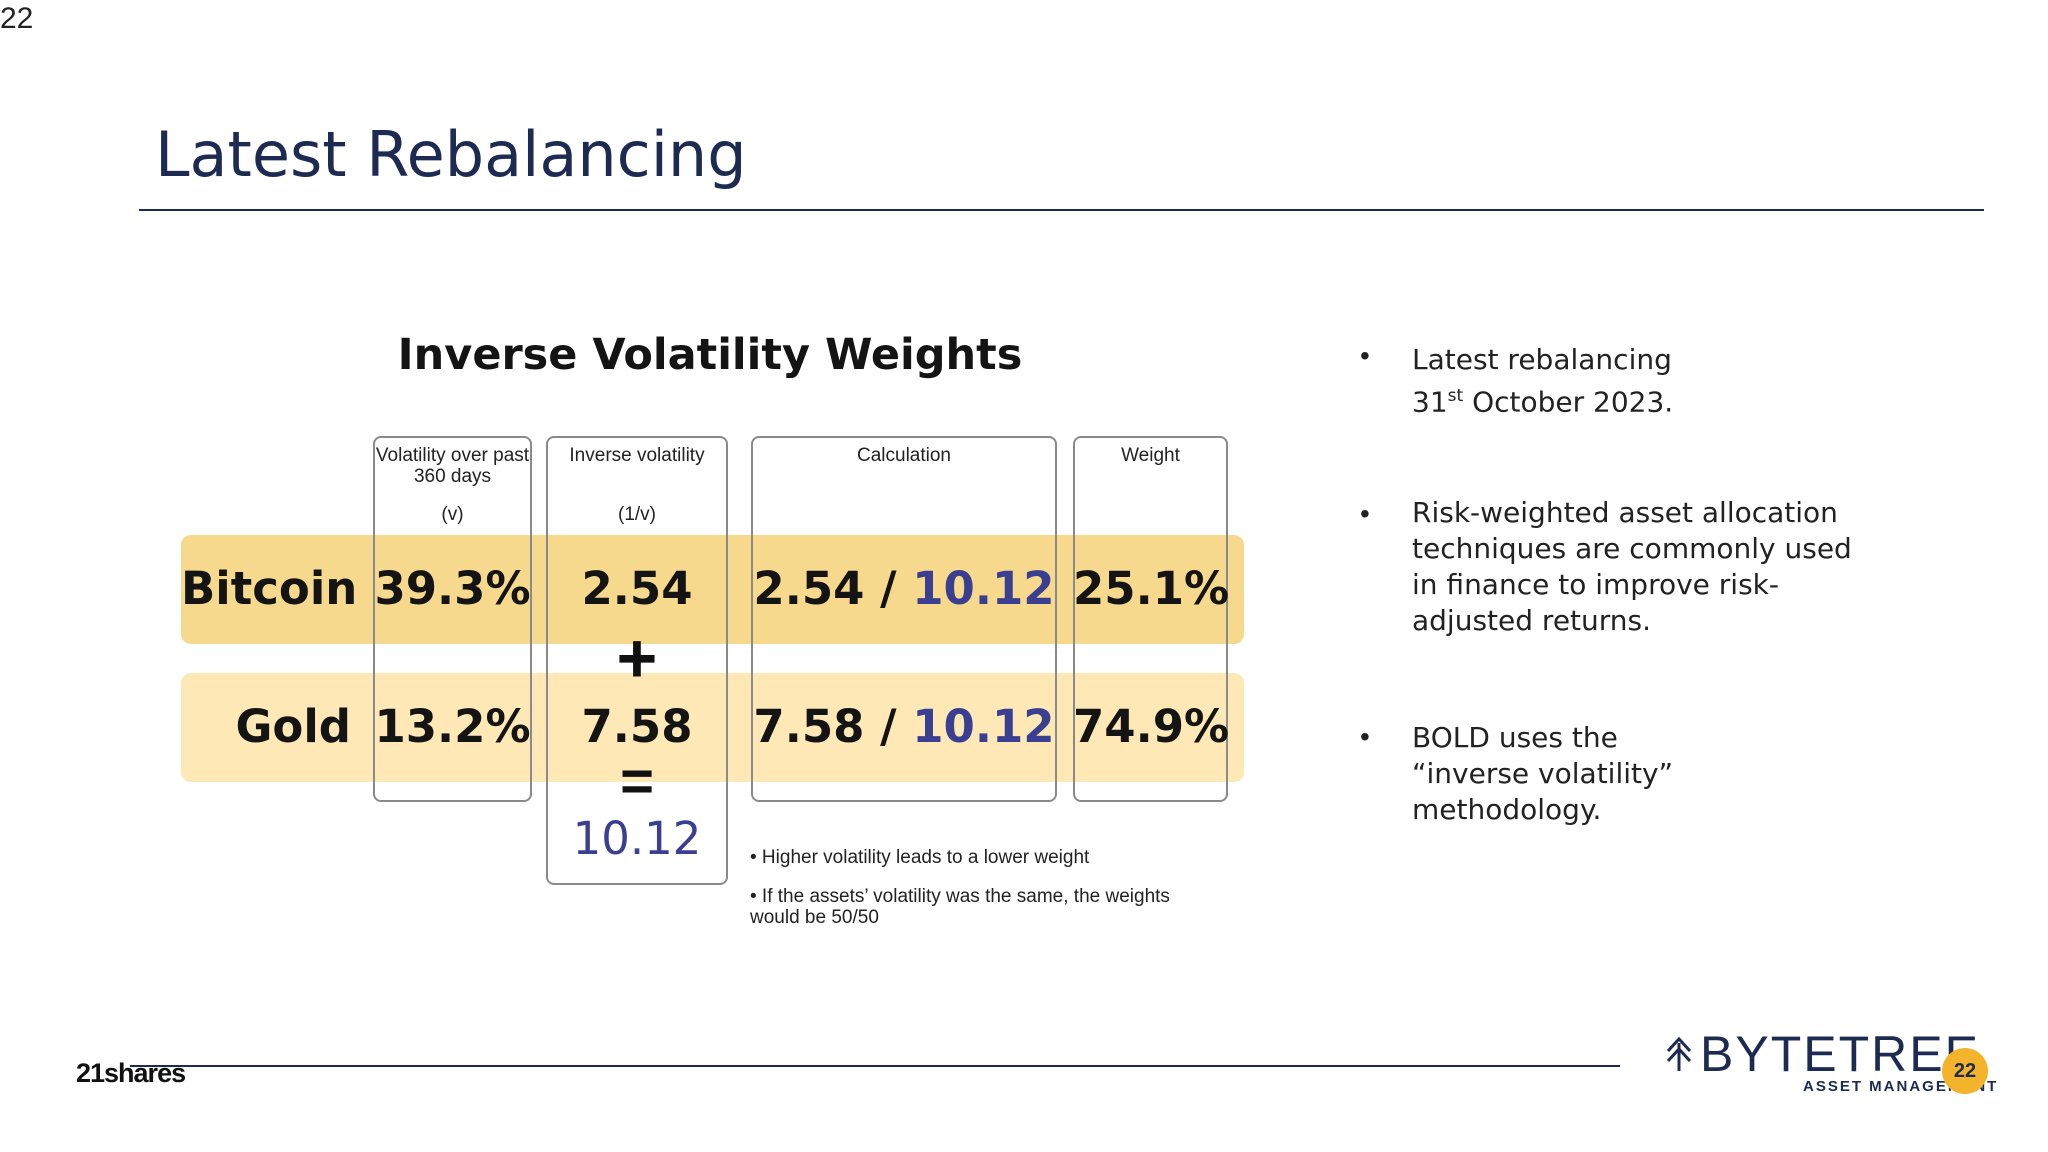 This screenshot has width=2048, height=1152. I want to click on gold-row-band, so click(712, 727).